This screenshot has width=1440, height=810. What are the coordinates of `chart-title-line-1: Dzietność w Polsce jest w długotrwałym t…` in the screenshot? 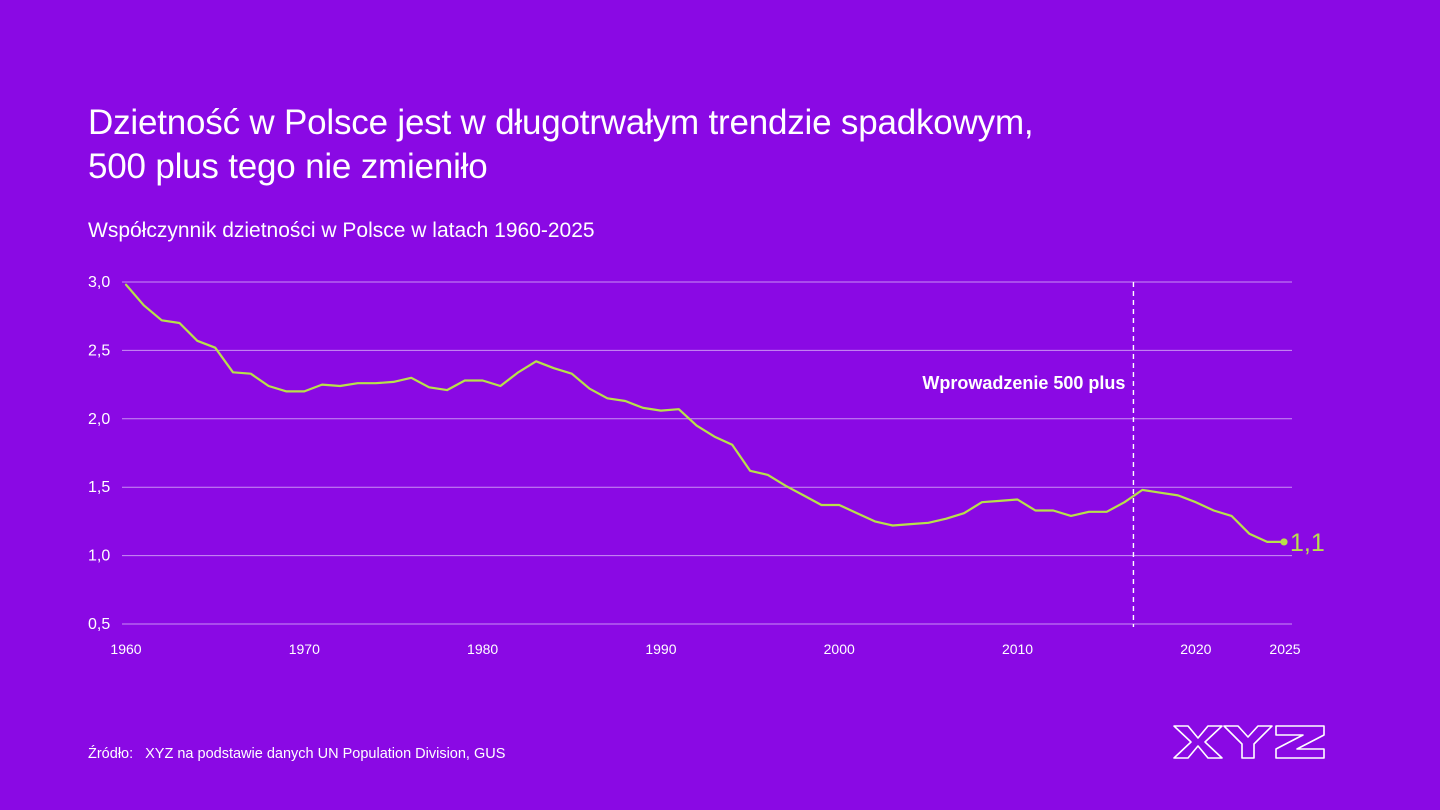 It's located at (561, 122).